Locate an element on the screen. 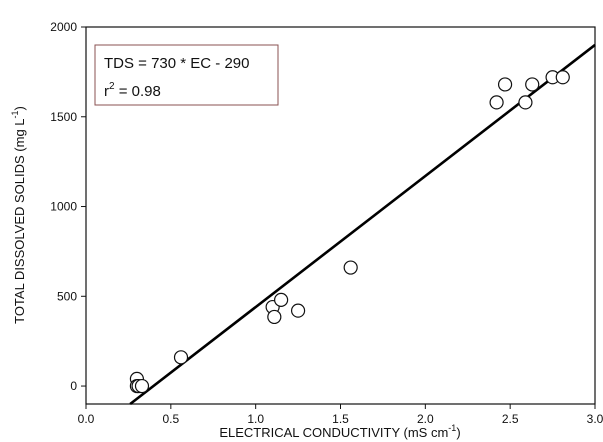 This screenshot has height=442, width=603. y-axis-label-close: ) is located at coordinates (19, 108).